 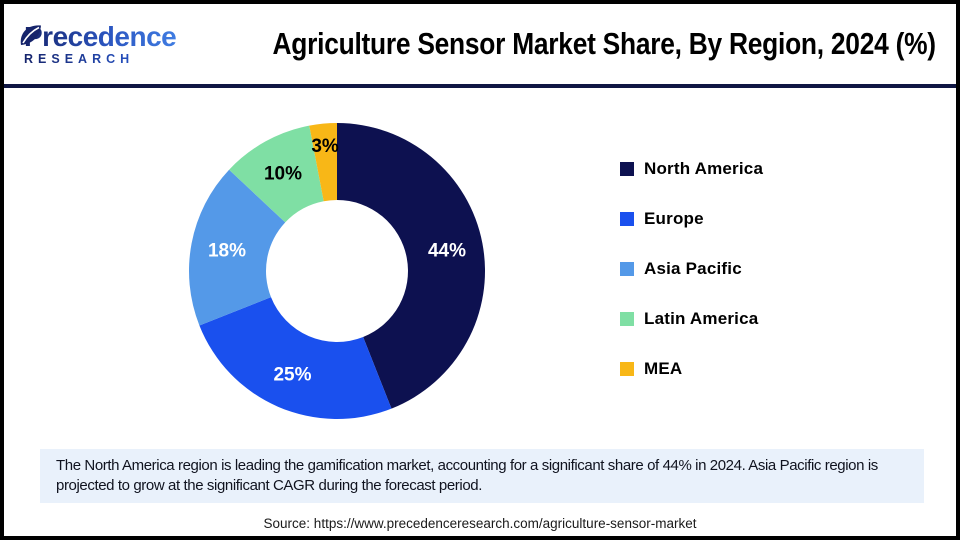 I want to click on pie-slice-europe, so click(x=295, y=358).